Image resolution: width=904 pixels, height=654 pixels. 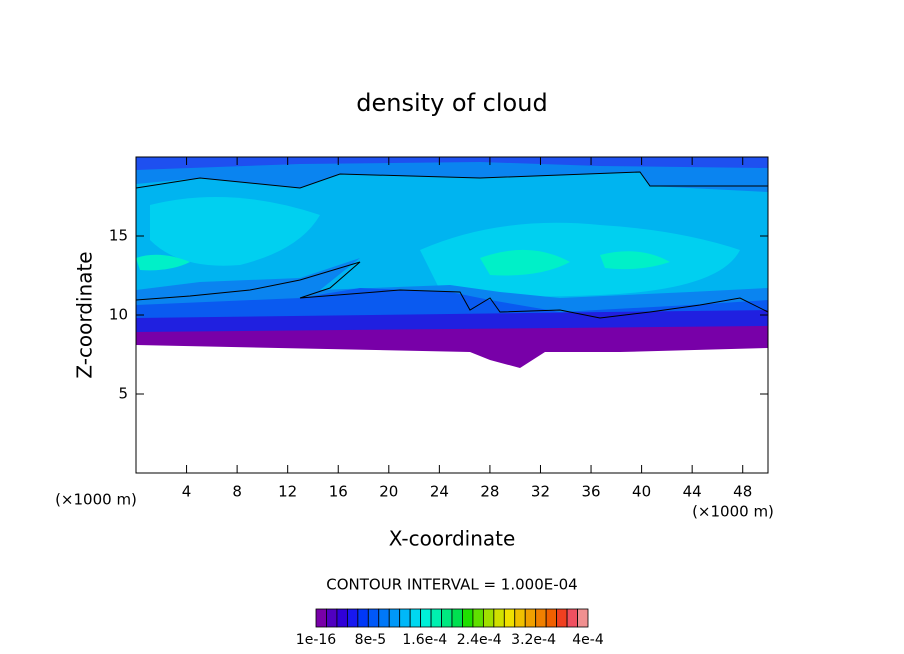 I want to click on colorbar-label: 8e-5, so click(x=370, y=640).